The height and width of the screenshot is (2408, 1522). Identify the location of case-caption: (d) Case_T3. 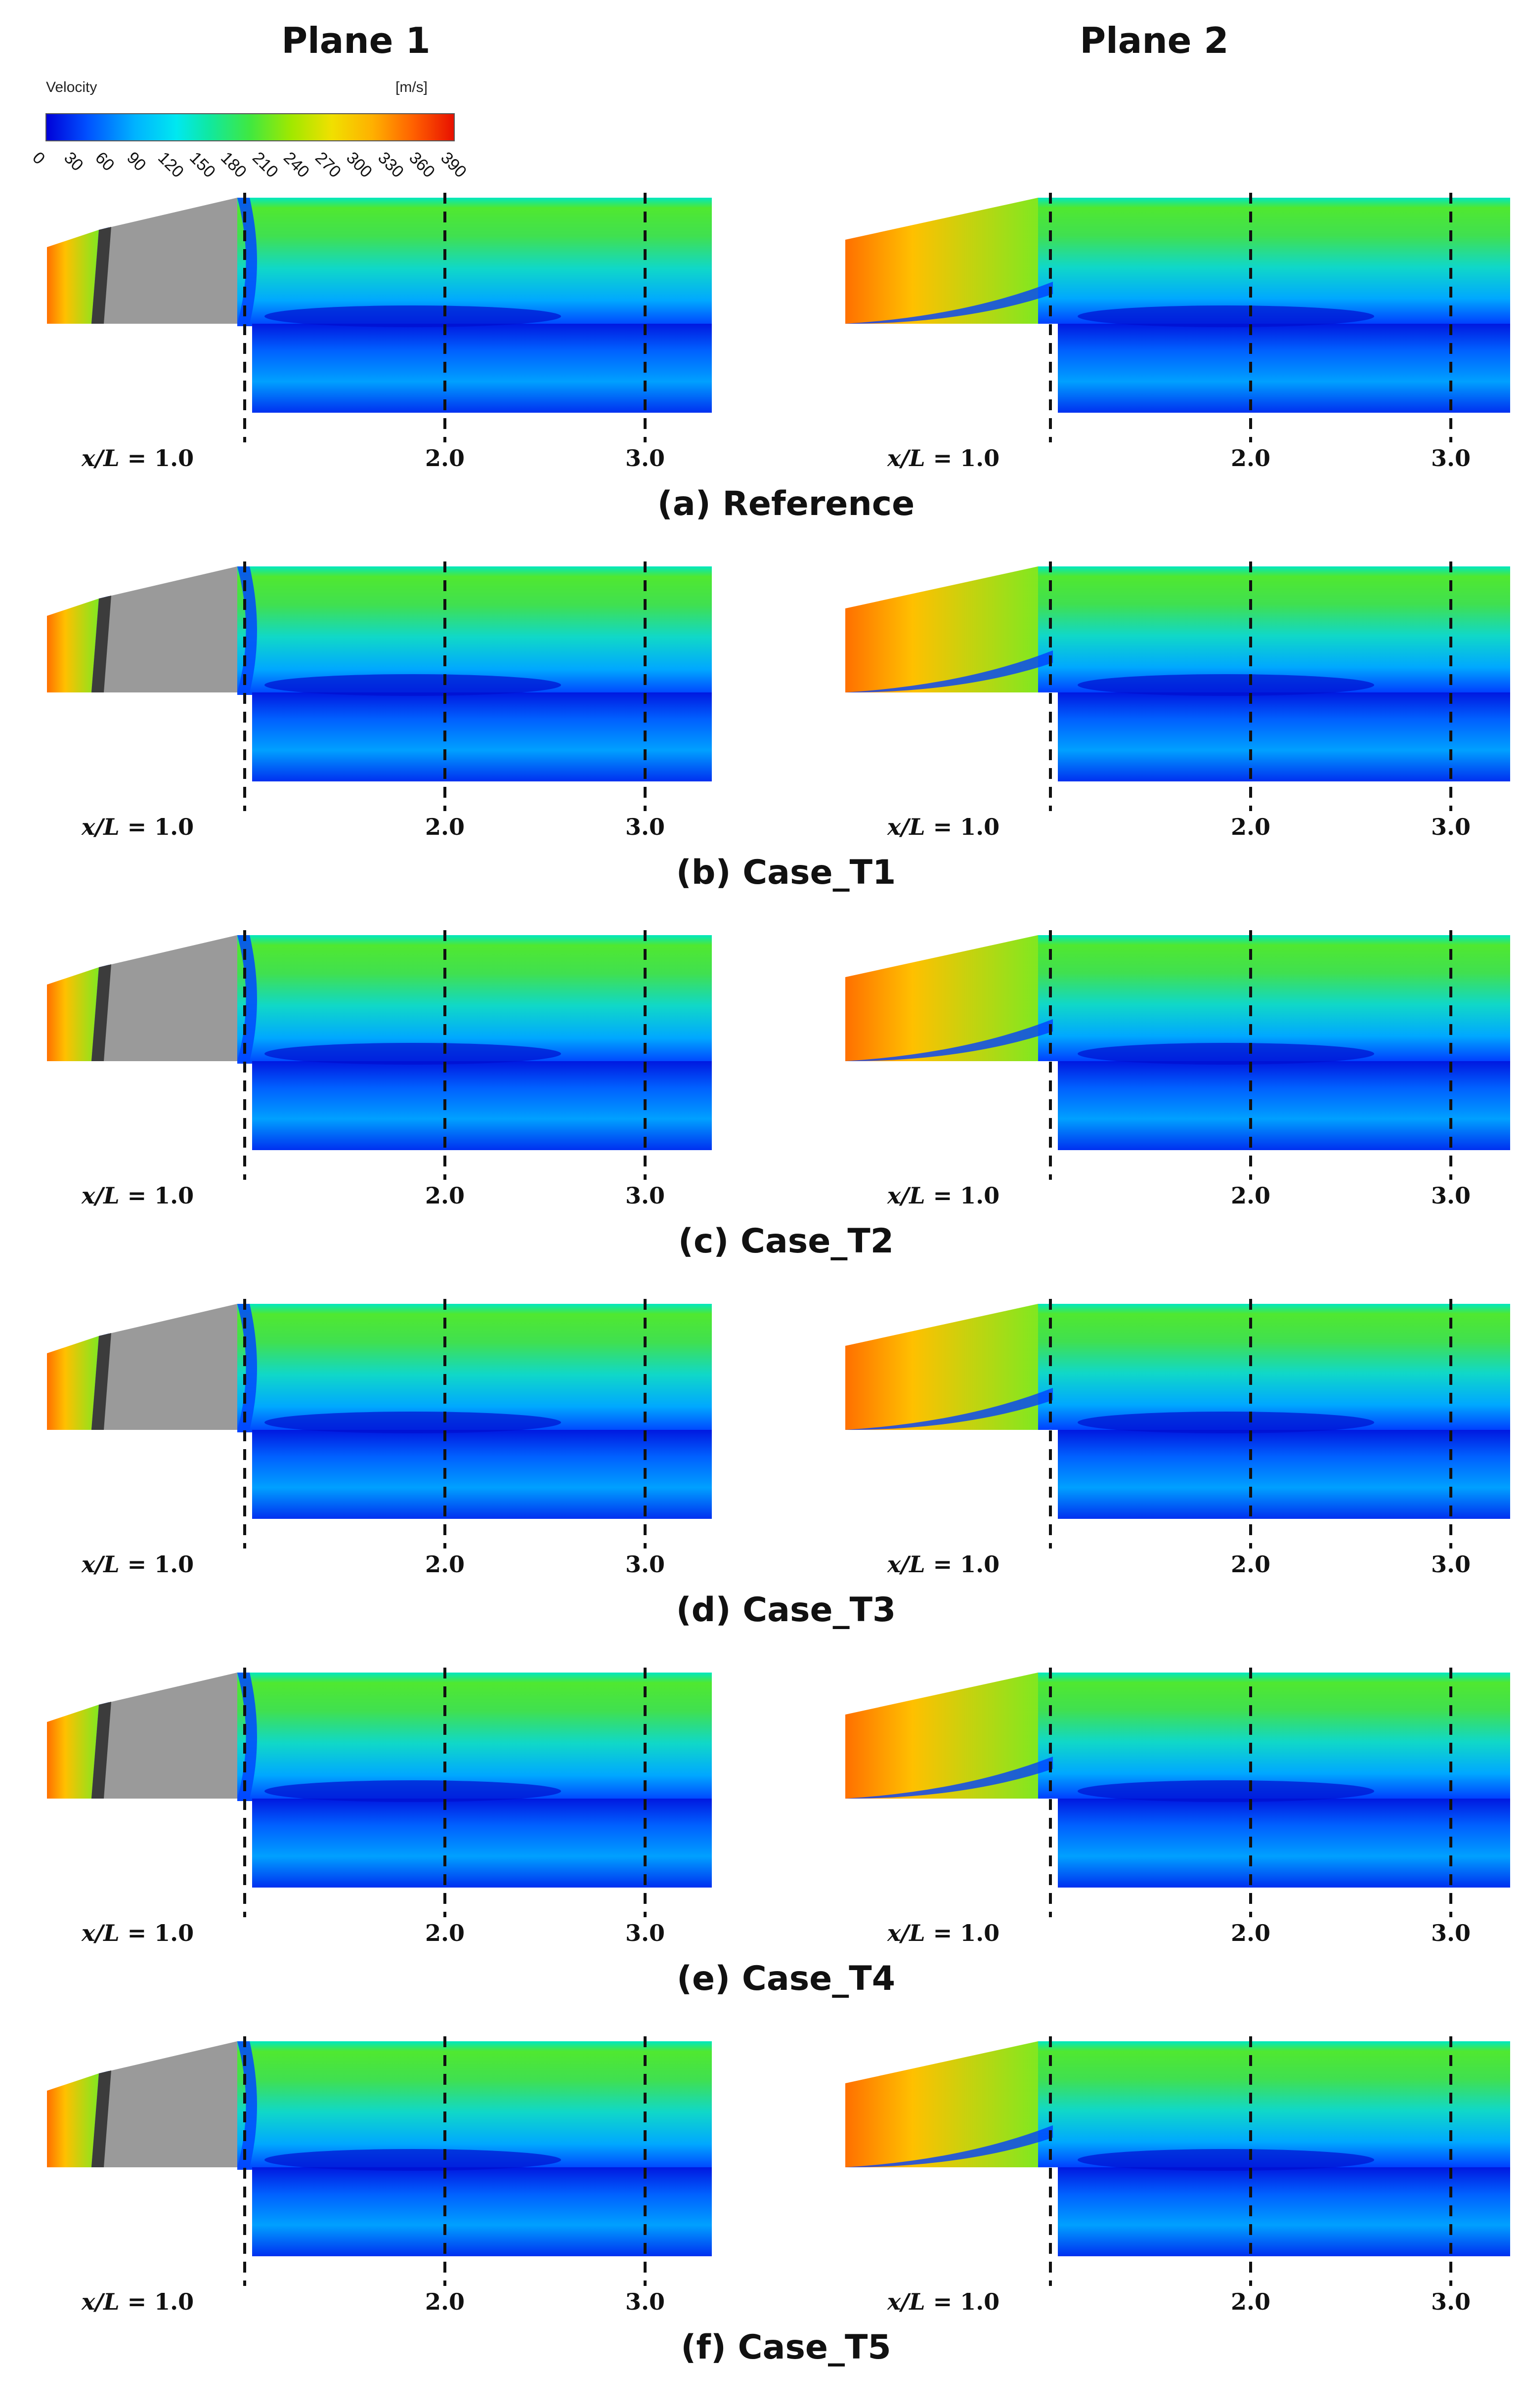
(786, 1610).